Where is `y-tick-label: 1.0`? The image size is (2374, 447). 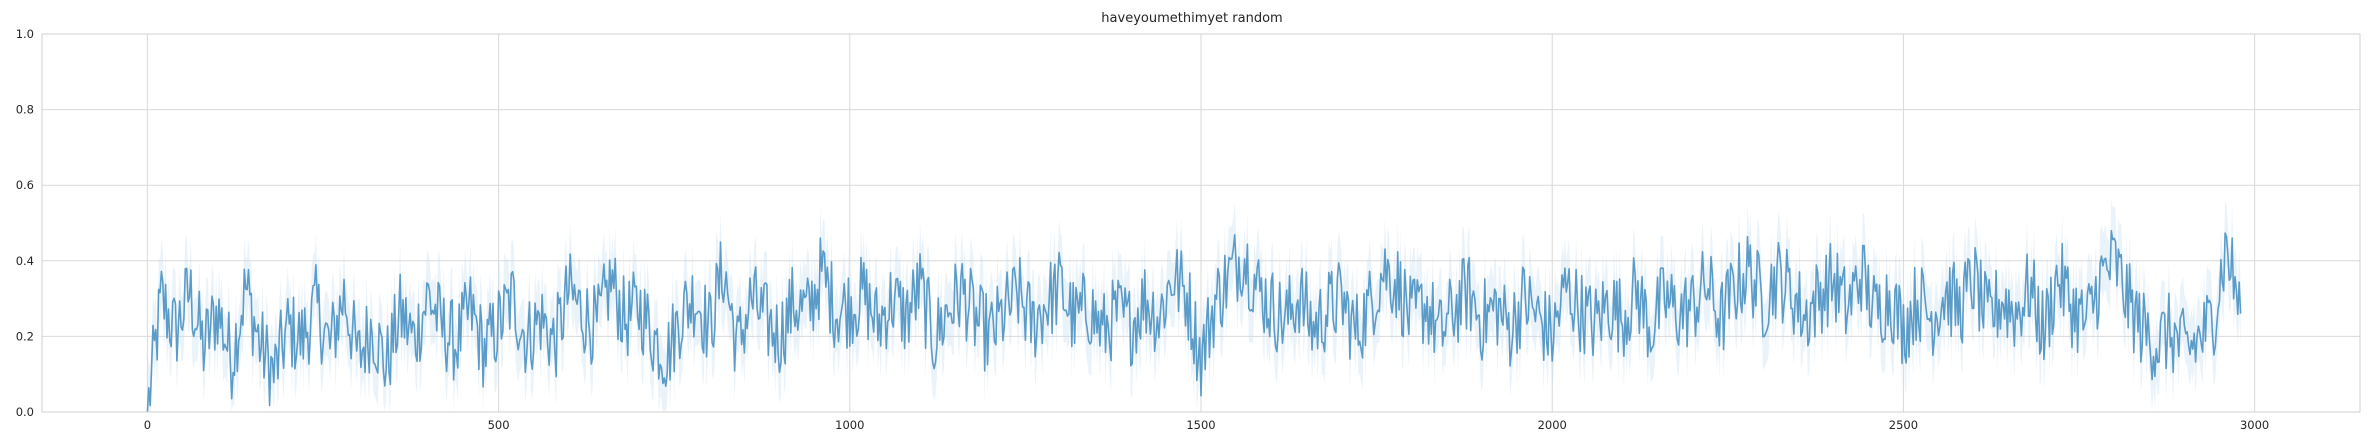 y-tick-label: 1.0 is located at coordinates (25, 34).